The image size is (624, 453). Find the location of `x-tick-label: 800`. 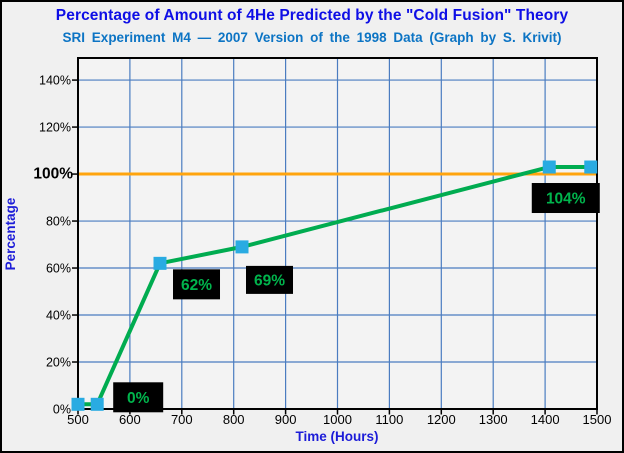

x-tick-label: 800 is located at coordinates (234, 419).